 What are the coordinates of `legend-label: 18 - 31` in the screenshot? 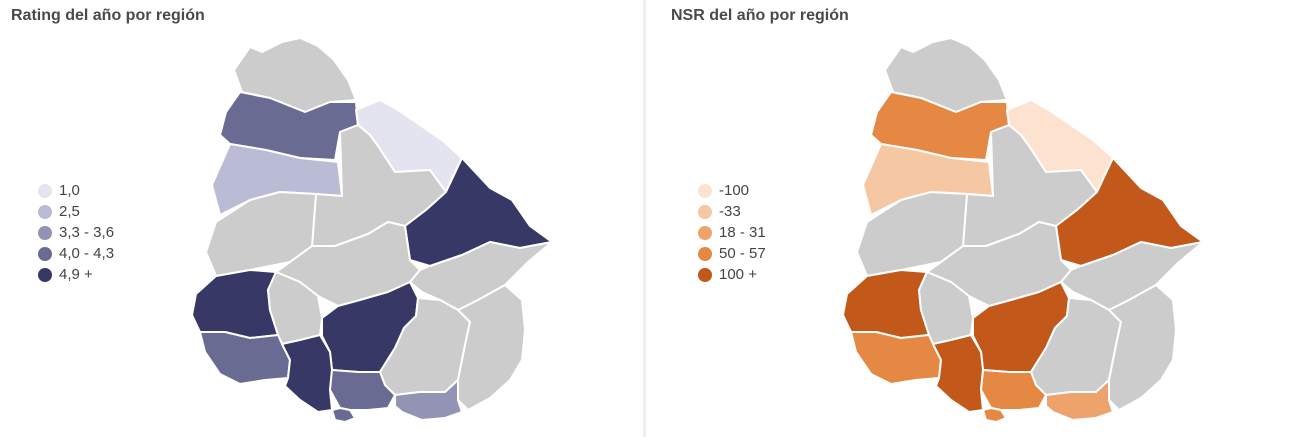 It's located at (742, 232).